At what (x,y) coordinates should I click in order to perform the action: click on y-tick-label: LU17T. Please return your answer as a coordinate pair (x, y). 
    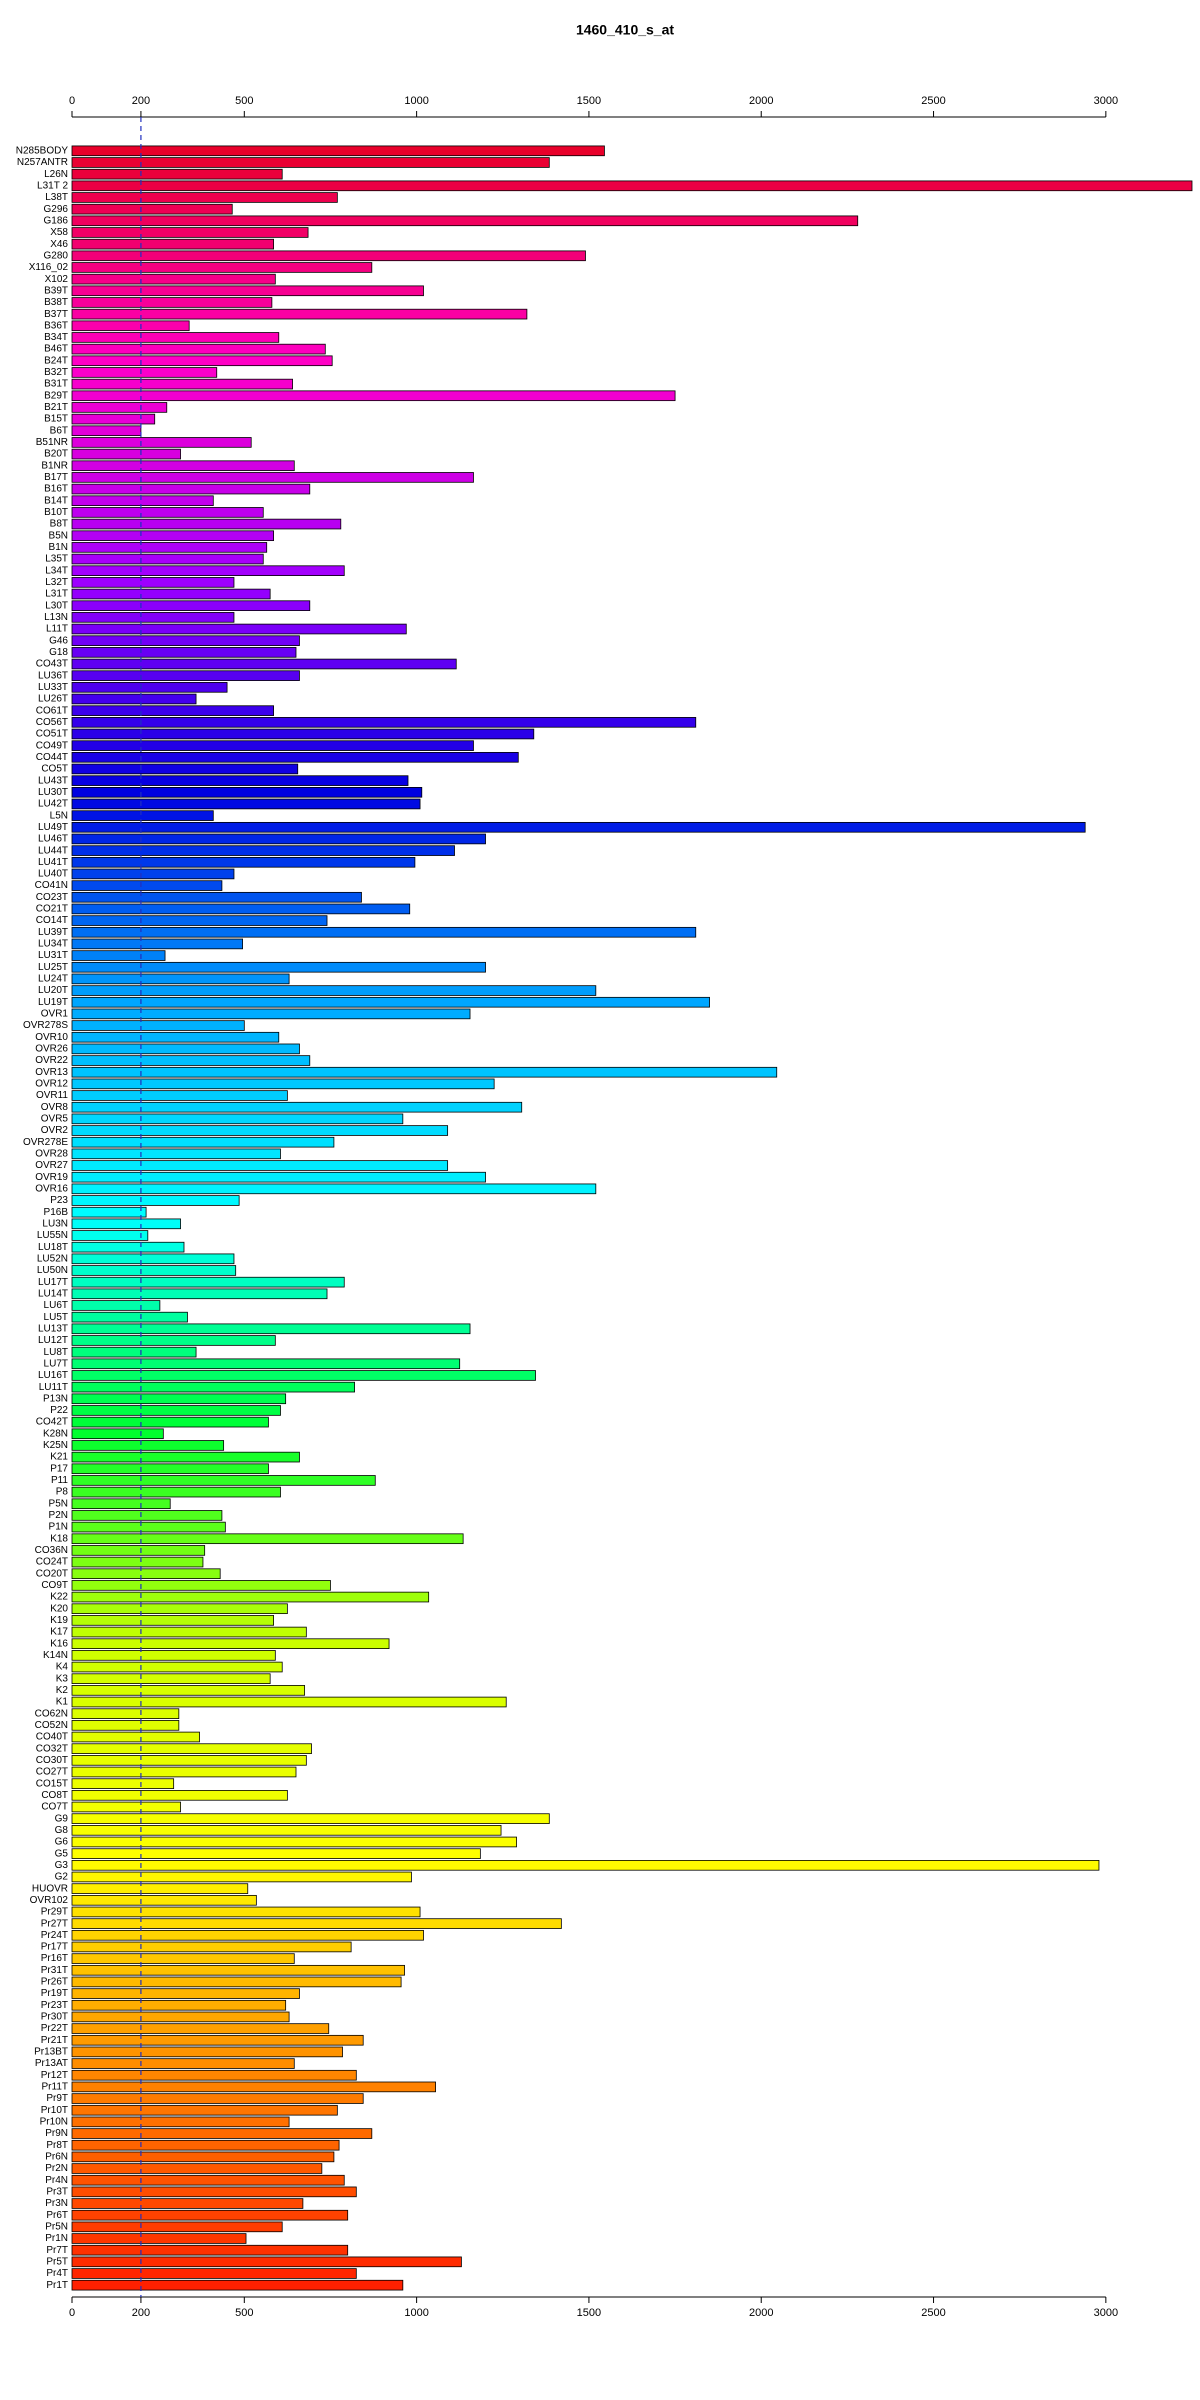
    Looking at the image, I should click on (53, 1282).